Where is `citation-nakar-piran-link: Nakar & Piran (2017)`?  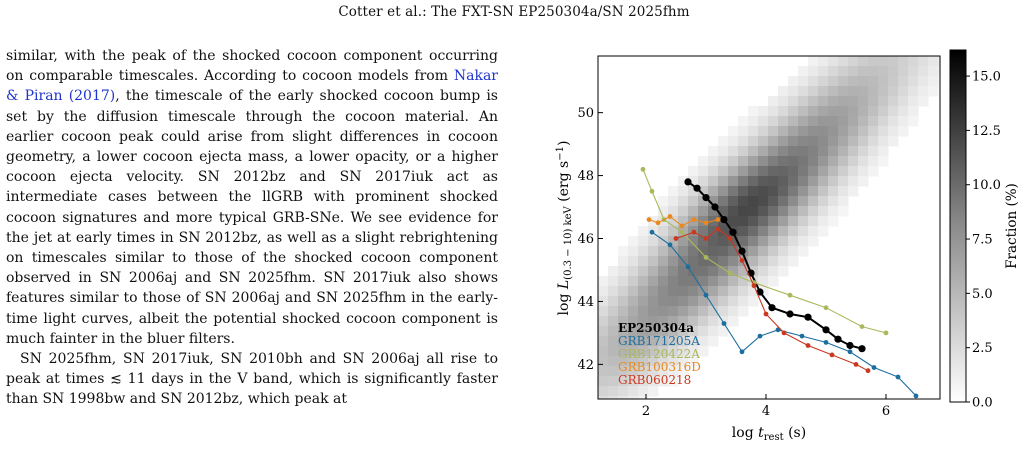 citation-nakar-piran-link: Nakar & Piran (2017) is located at coordinates (252, 86).